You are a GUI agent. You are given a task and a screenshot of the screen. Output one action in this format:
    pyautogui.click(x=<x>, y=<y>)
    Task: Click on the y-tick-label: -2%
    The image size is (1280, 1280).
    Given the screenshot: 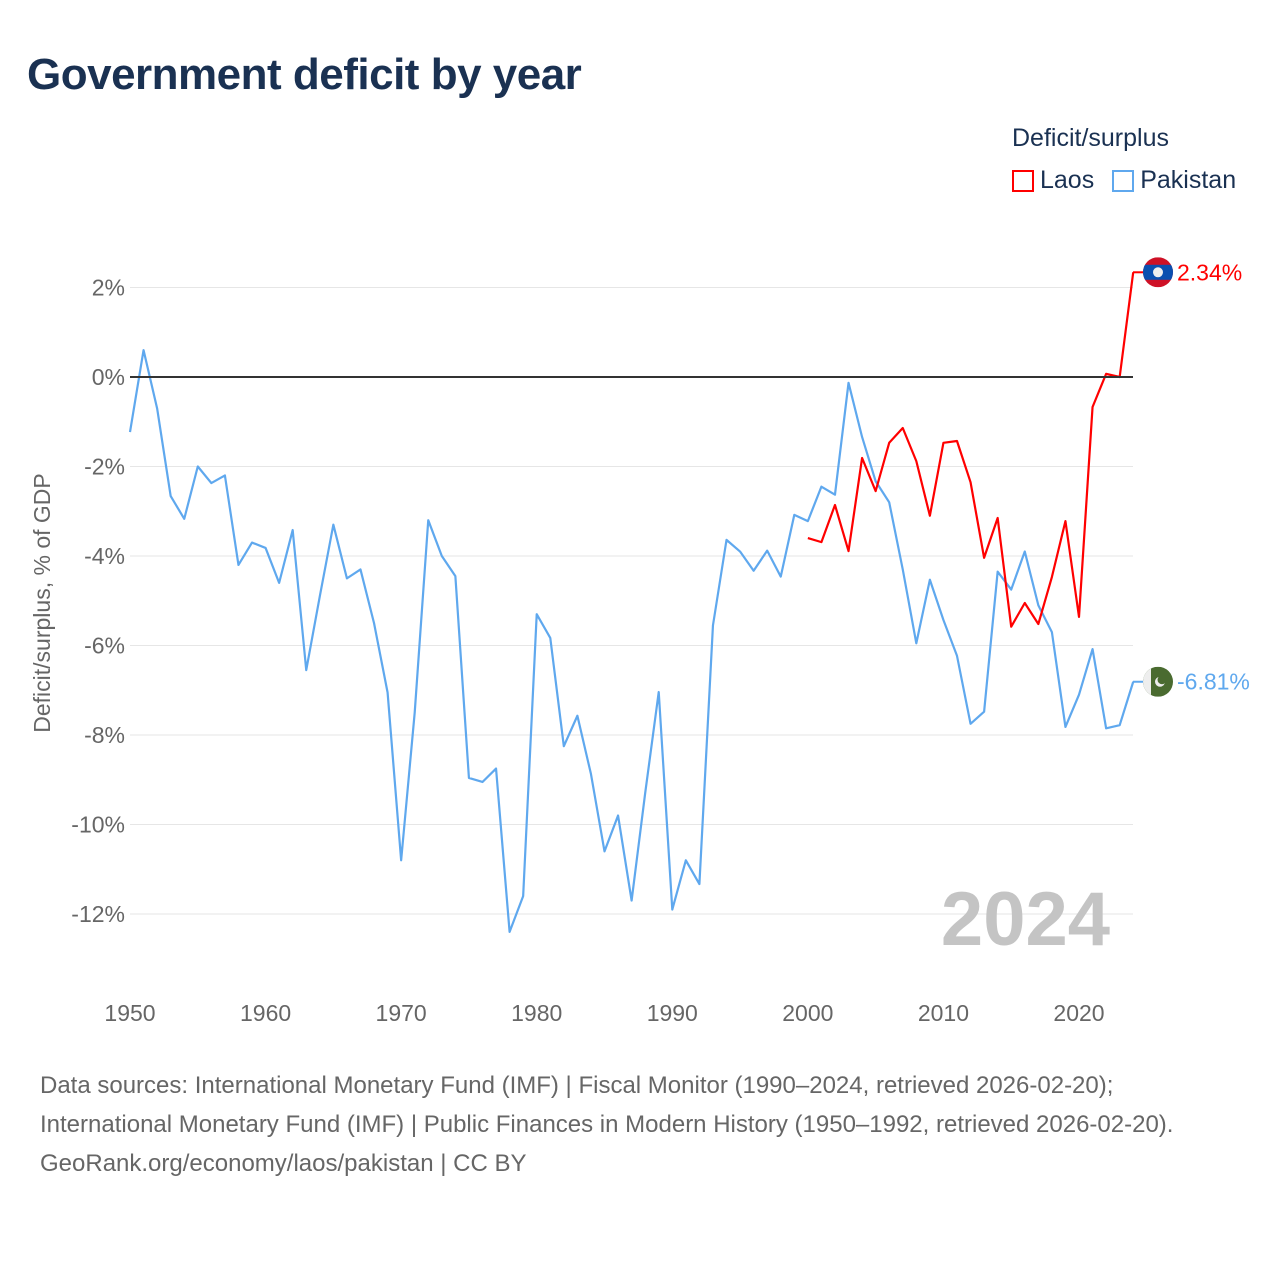 What is the action you would take?
    pyautogui.click(x=104, y=467)
    